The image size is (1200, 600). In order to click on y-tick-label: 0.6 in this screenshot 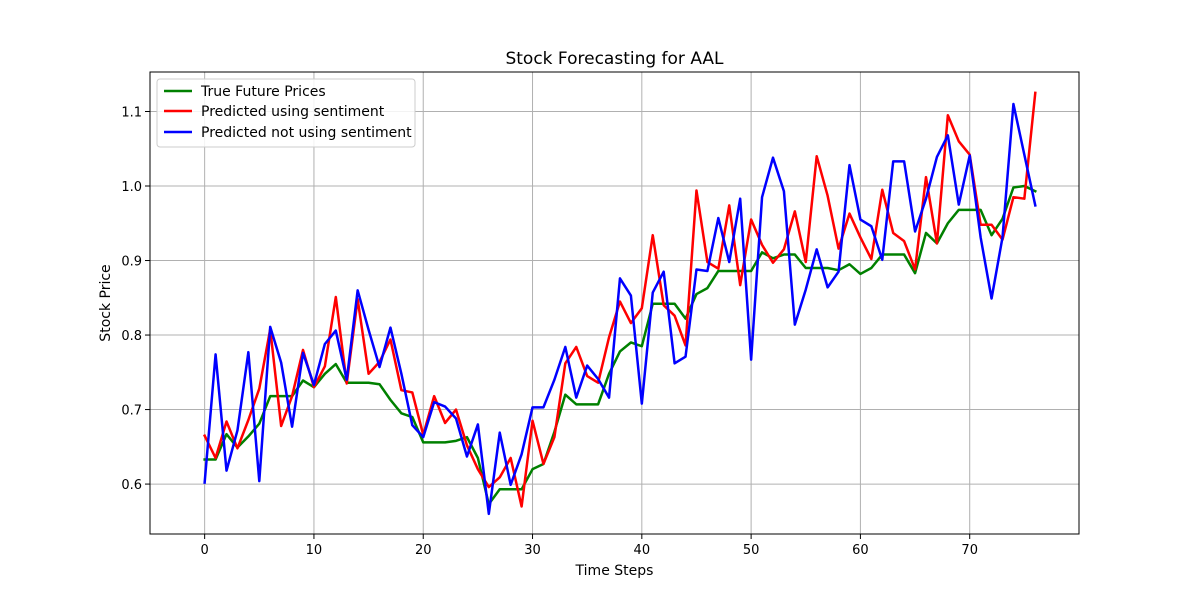, I will do `click(131, 485)`.